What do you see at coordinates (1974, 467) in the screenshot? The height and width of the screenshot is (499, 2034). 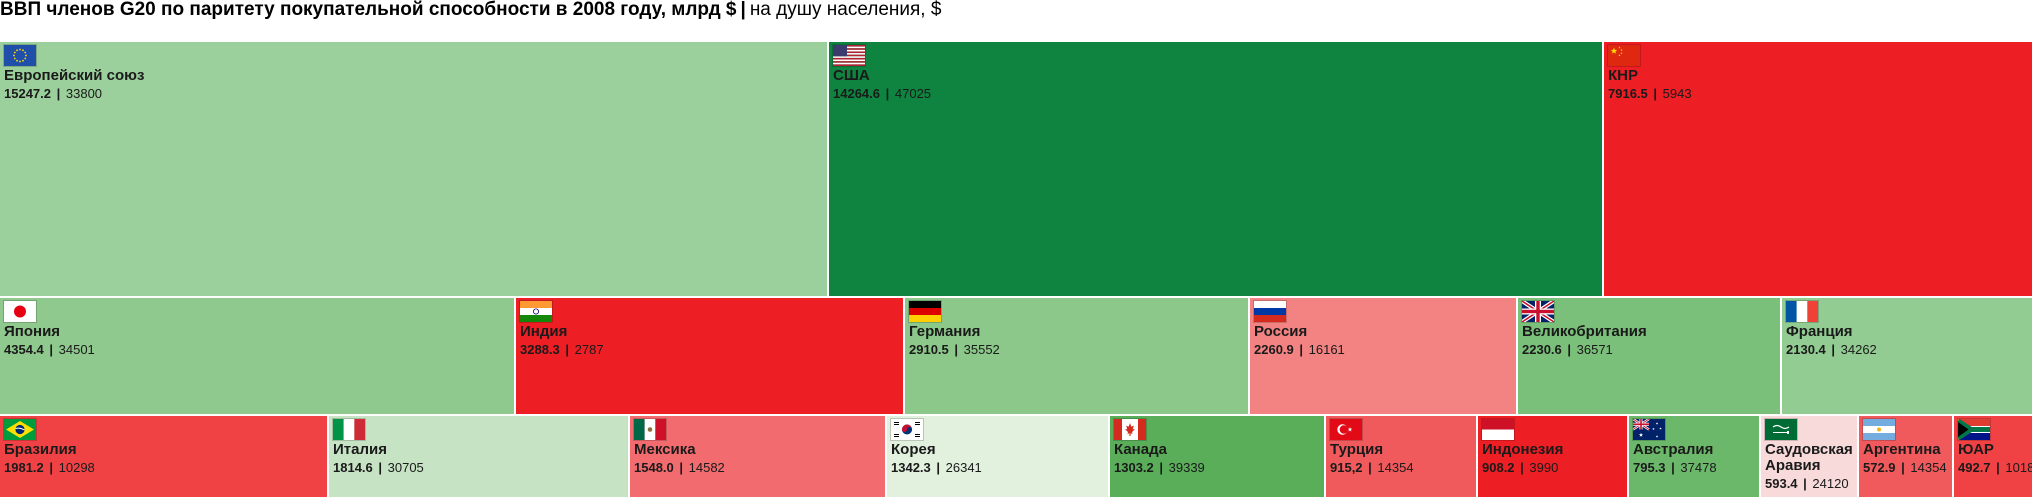 I see `gdp-value: 492.7` at bounding box center [1974, 467].